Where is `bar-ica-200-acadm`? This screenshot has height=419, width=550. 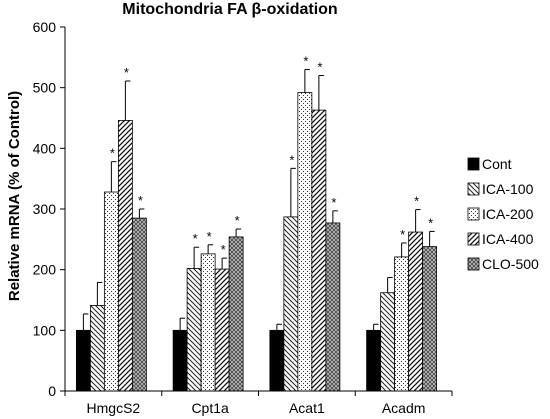 bar-ica-200-acadm is located at coordinates (402, 324).